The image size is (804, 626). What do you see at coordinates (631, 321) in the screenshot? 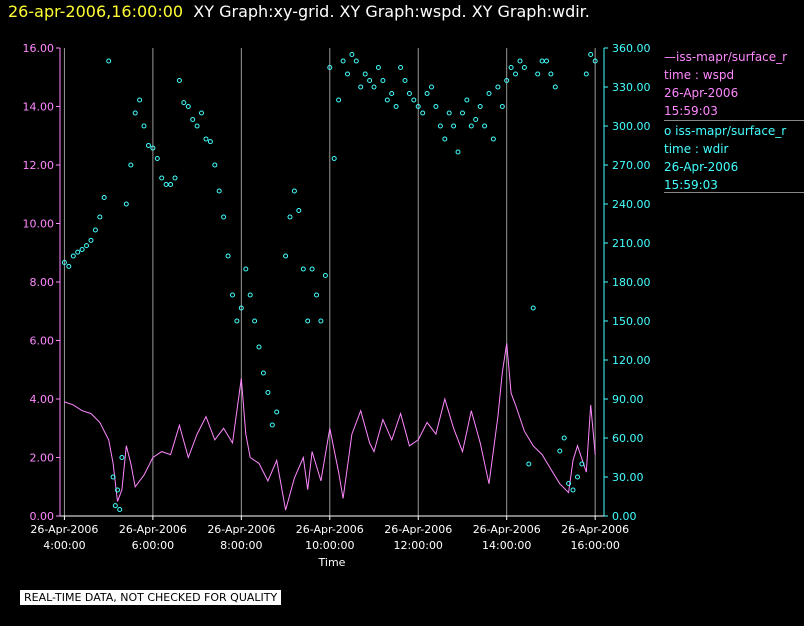
I see `right-tick-label: 150.00` at bounding box center [631, 321].